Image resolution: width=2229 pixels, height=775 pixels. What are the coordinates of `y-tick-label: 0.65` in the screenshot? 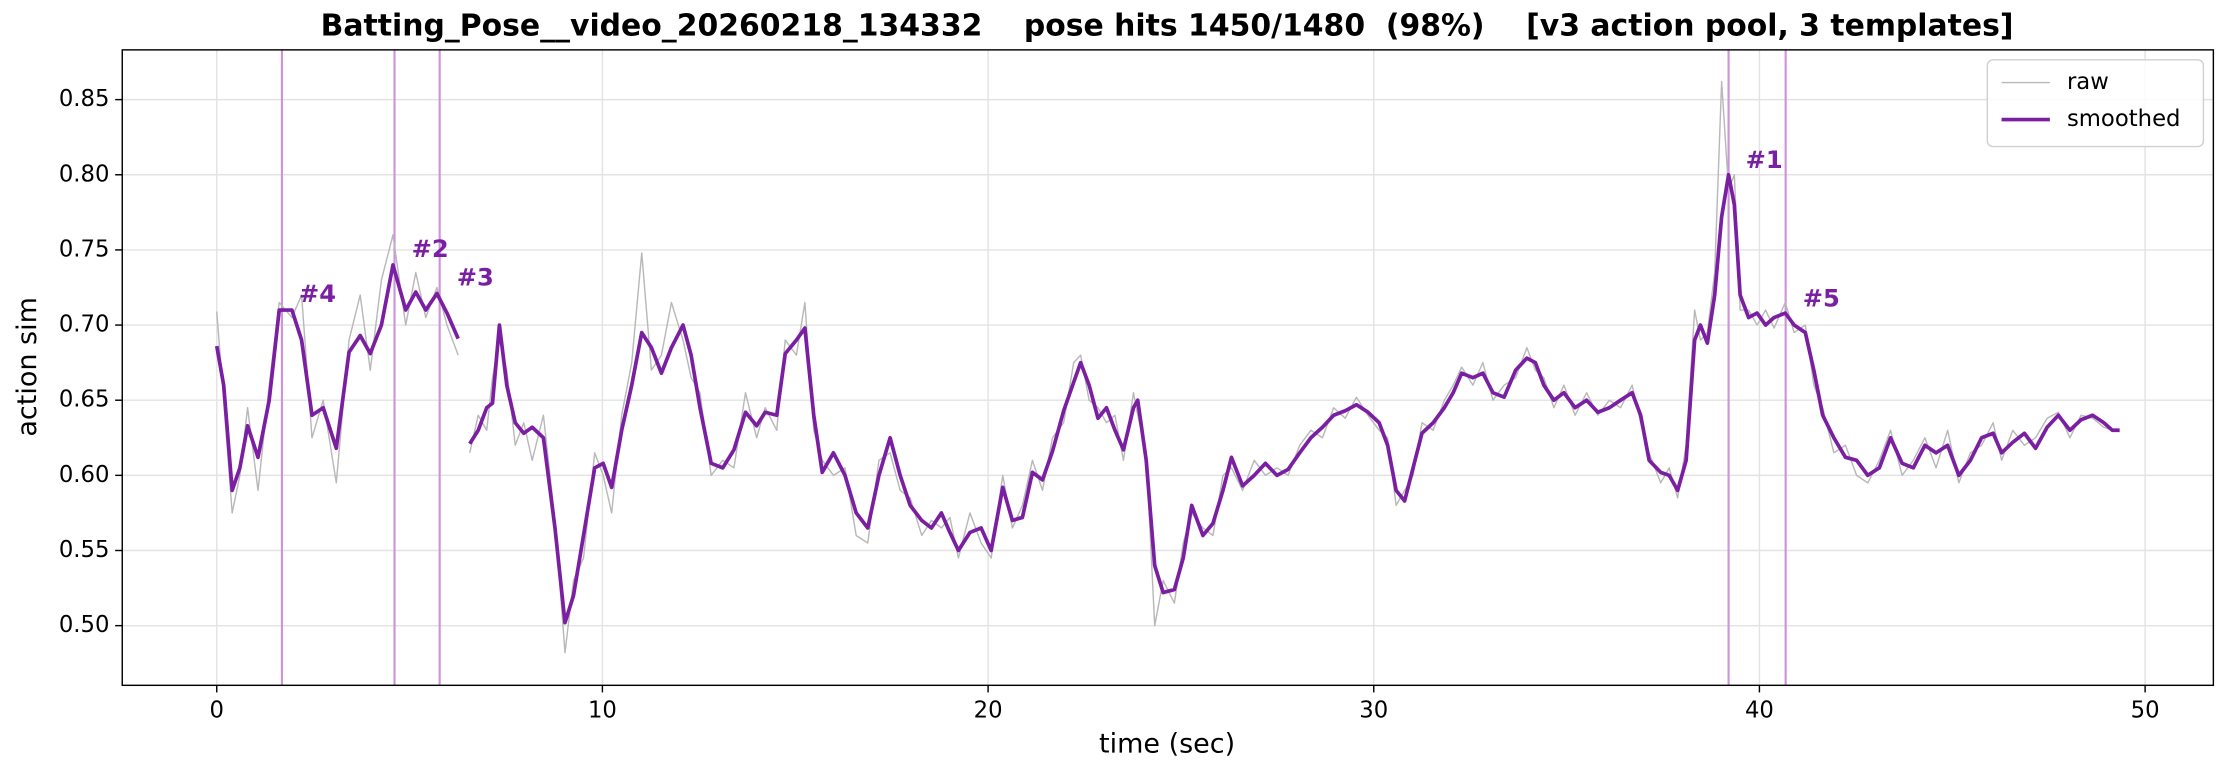 It's located at (84, 400).